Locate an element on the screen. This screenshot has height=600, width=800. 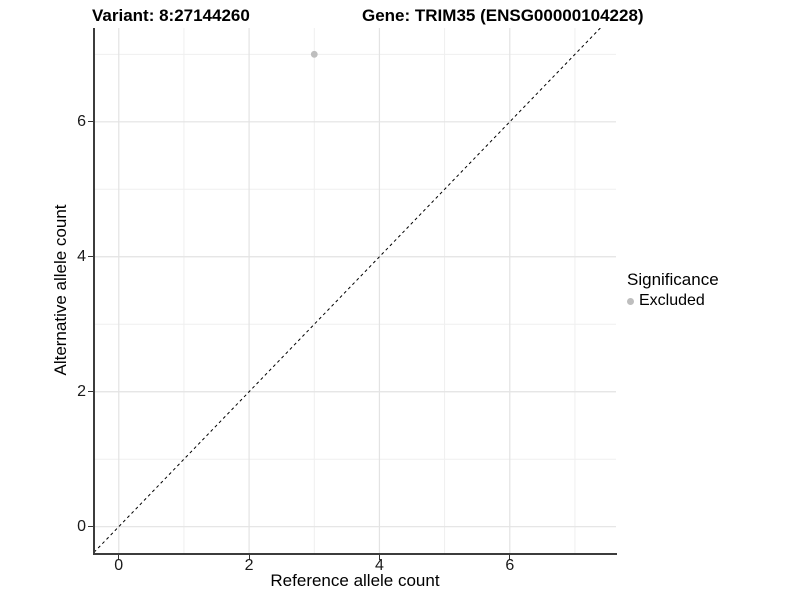
x-axis-line is located at coordinates (355, 554).